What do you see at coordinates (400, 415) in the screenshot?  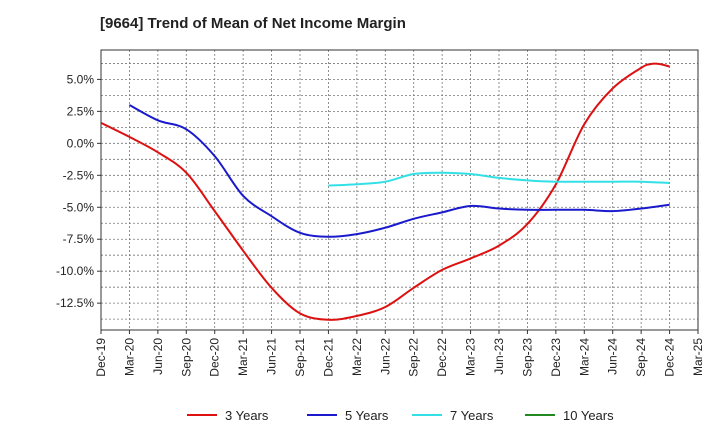 I see `legend: 3 Years 5 Years 7 Years 10 Years` at bounding box center [400, 415].